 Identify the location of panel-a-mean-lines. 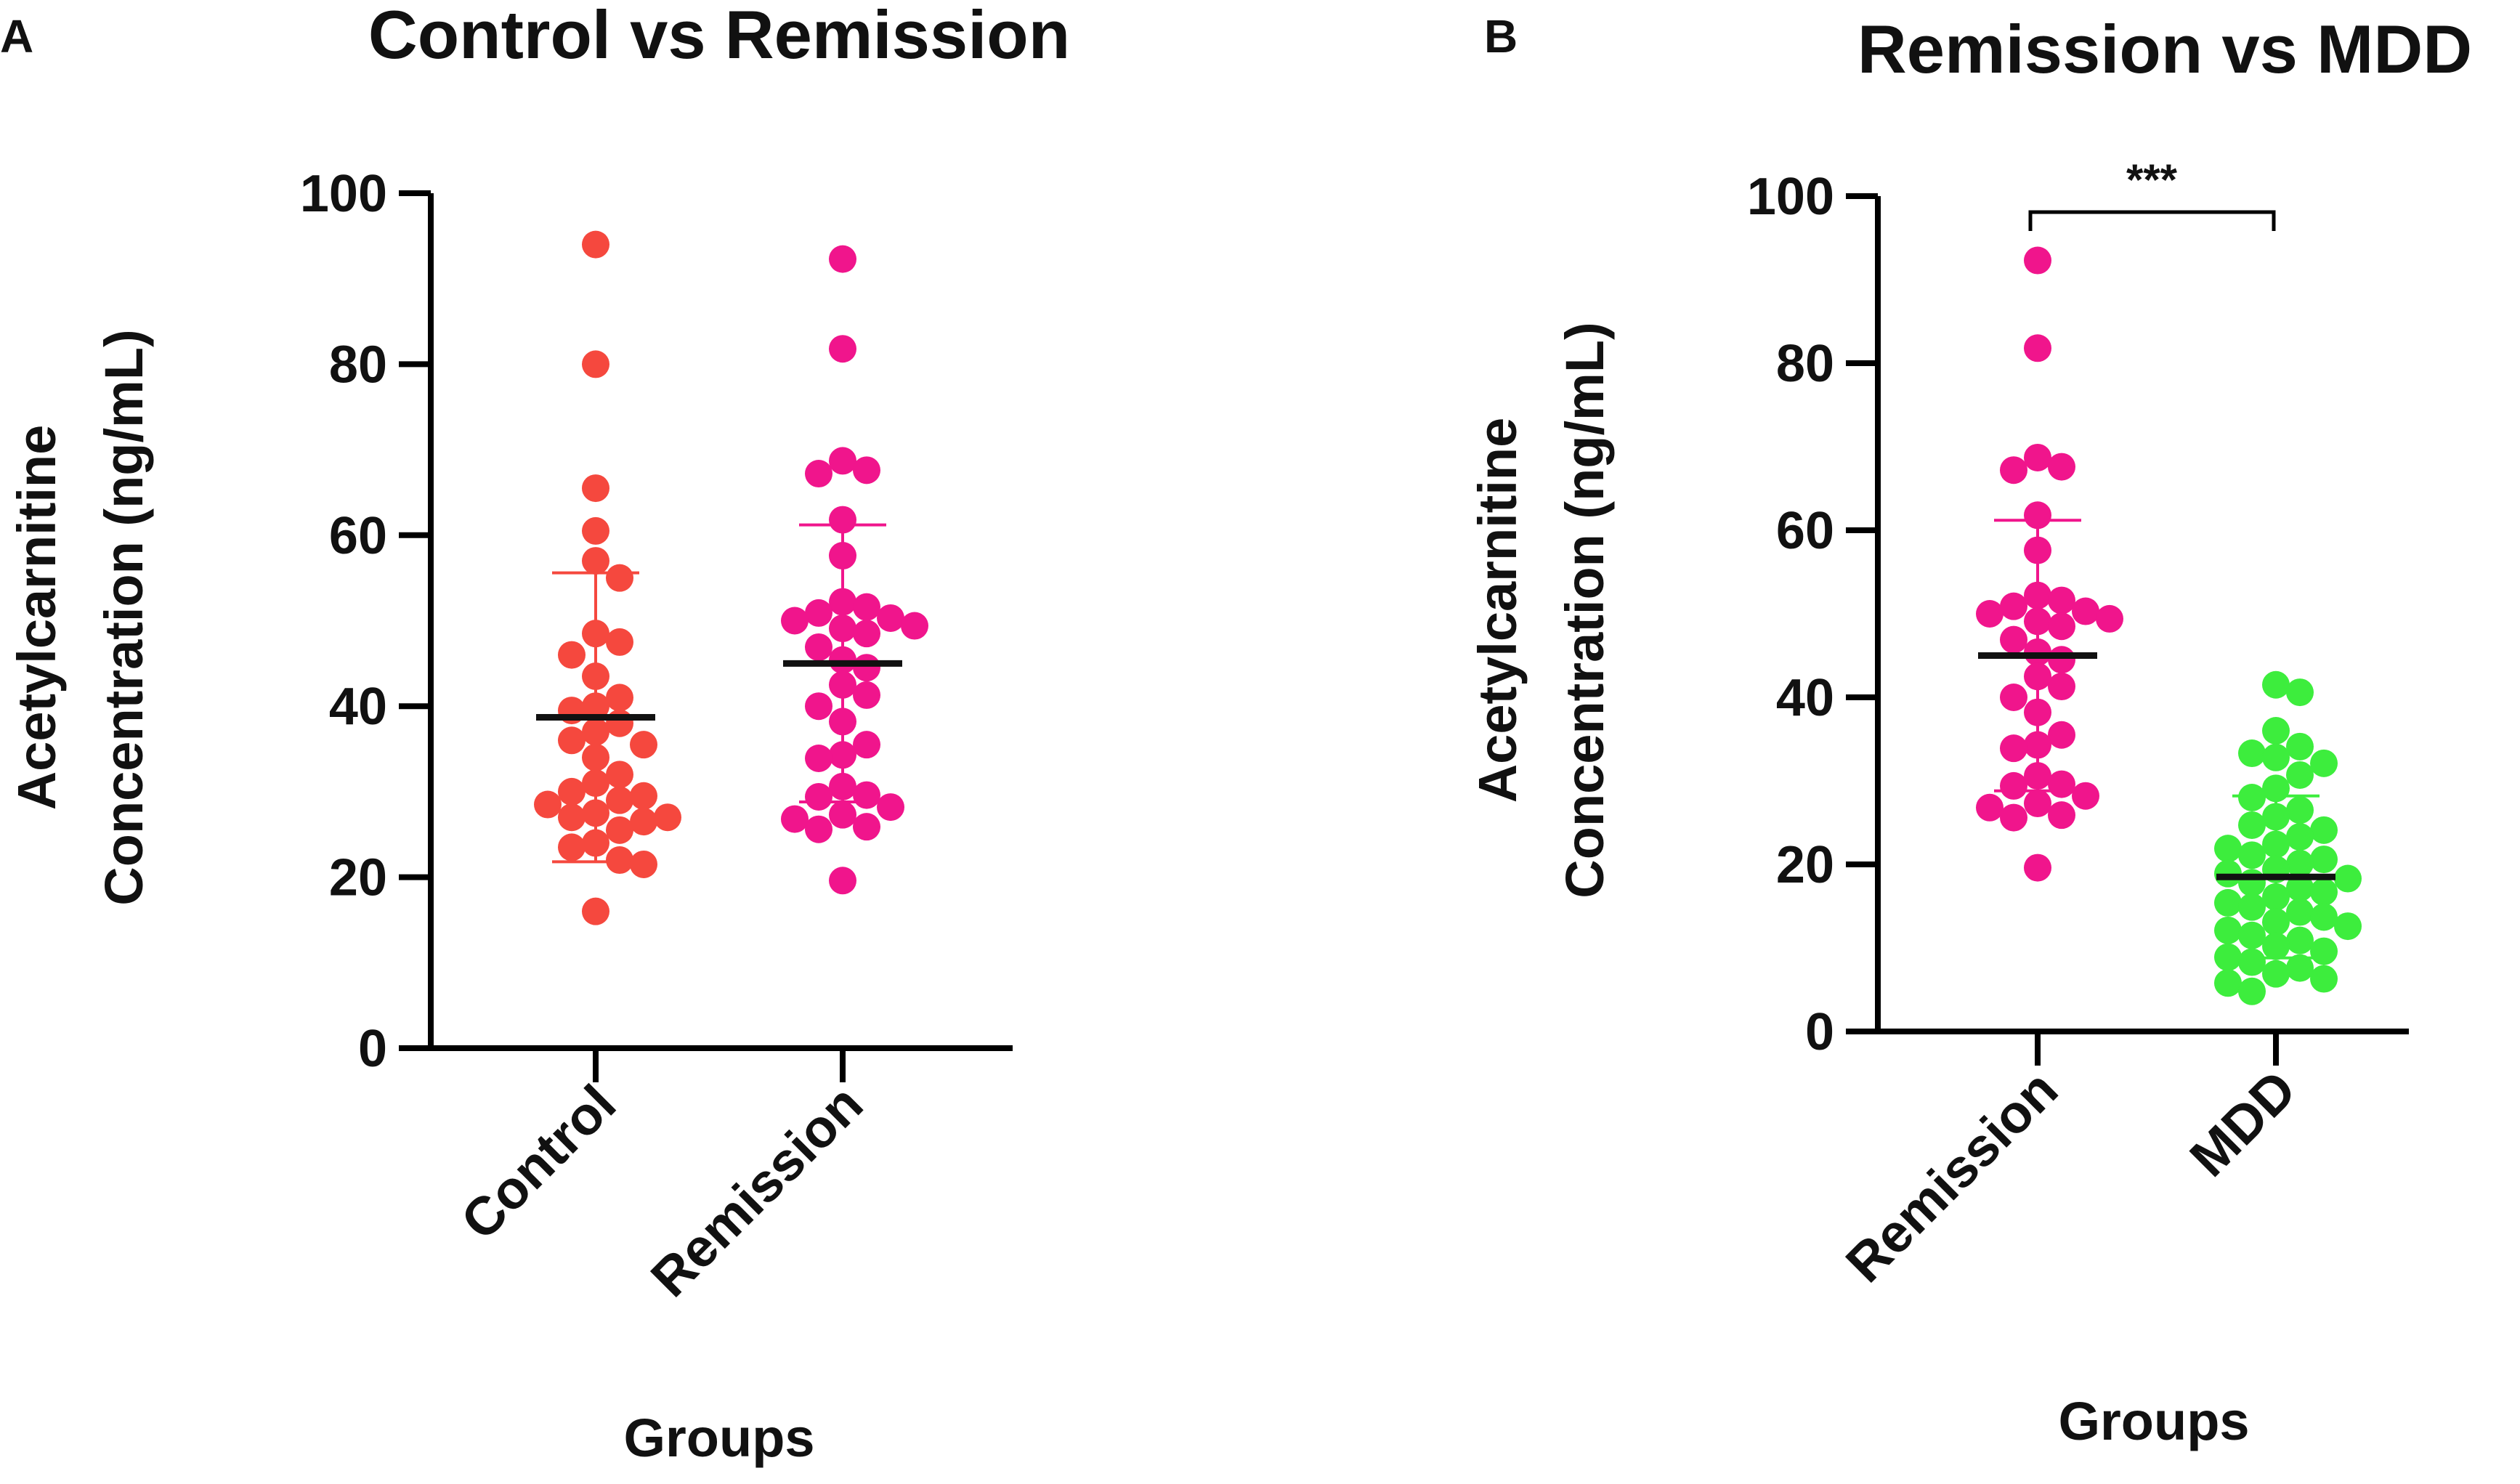
(719, 690).